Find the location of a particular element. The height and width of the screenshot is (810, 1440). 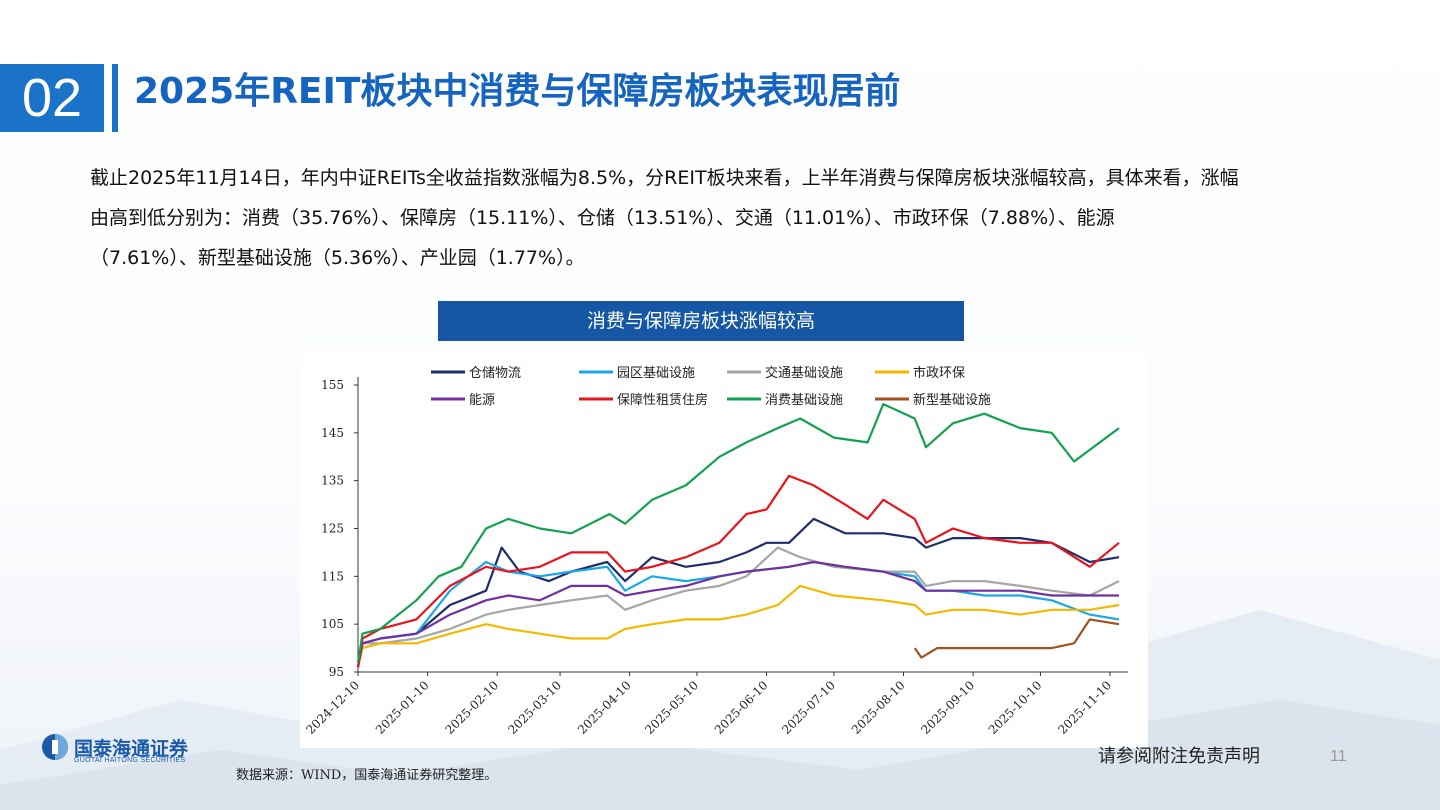

legend-label: 仓储物流 is located at coordinates (495, 373).